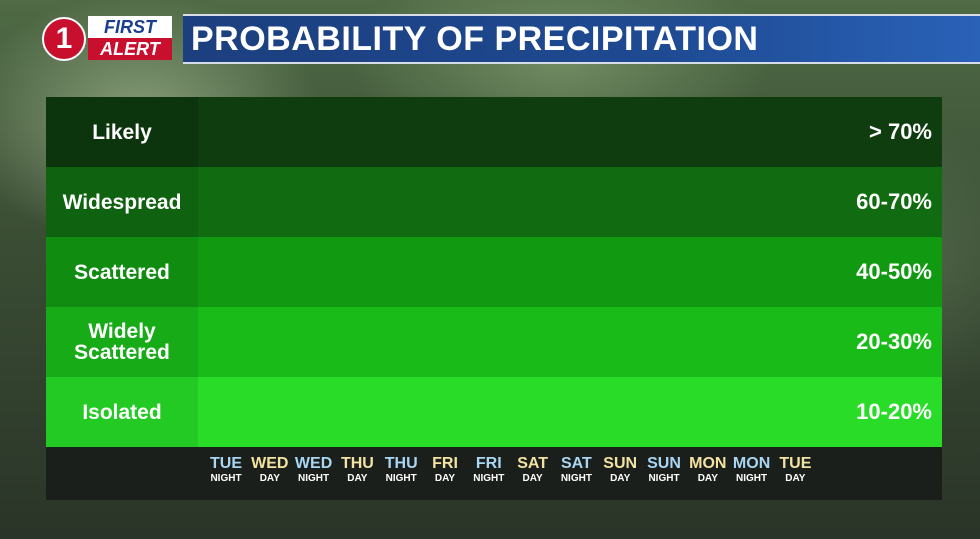 Image resolution: width=980 pixels, height=539 pixels. I want to click on first-alert-logo: 1 FIRST ALERT, so click(107, 39).